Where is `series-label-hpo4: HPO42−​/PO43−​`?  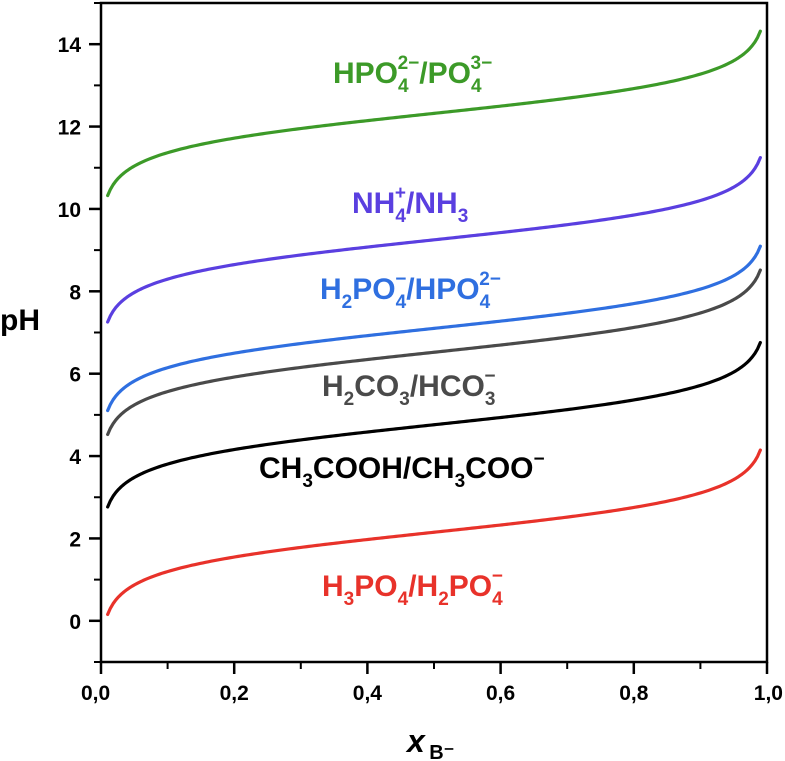 series-label-hpo4: HPO42−​/PO43−​ is located at coordinates (412, 75).